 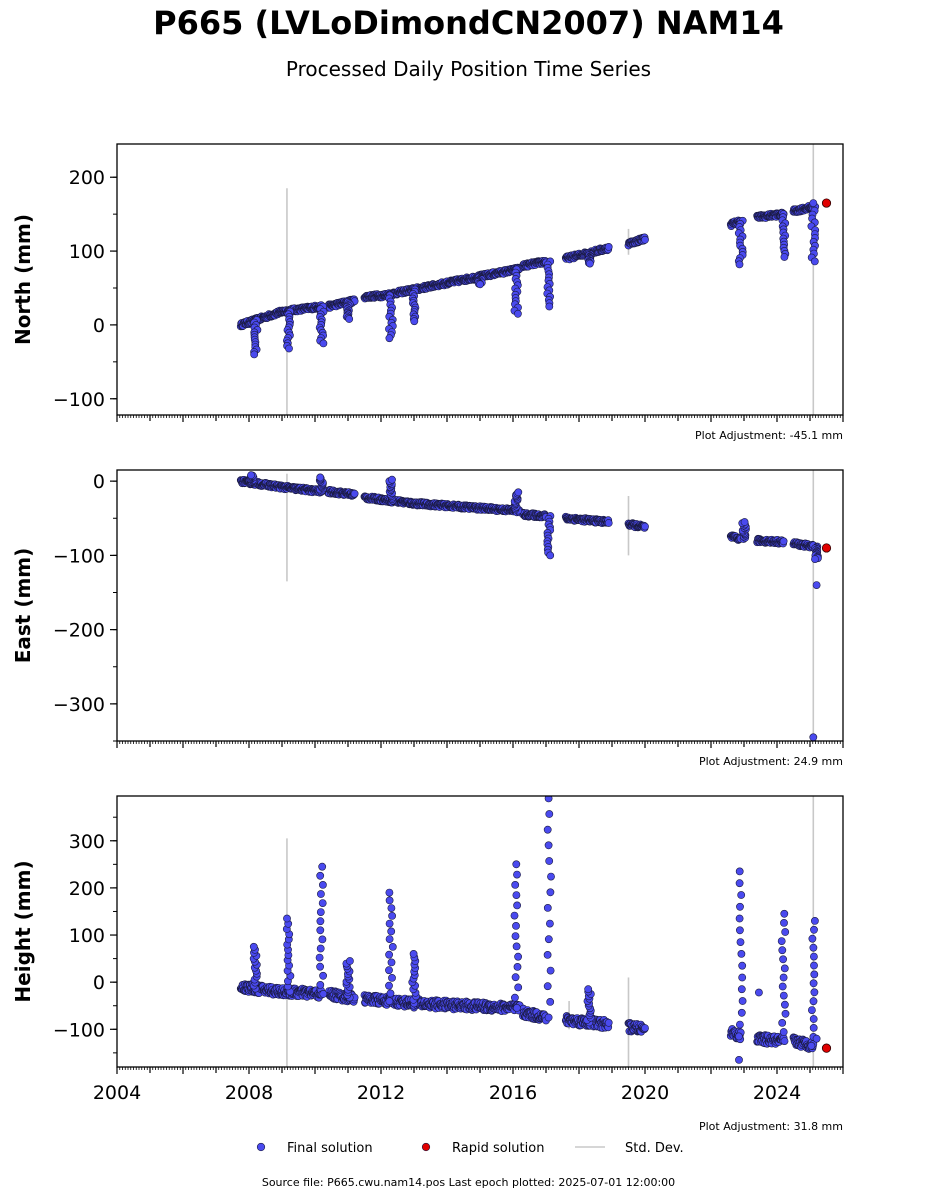 I want to click on east-ylabel: East (mm), so click(x=23, y=606).